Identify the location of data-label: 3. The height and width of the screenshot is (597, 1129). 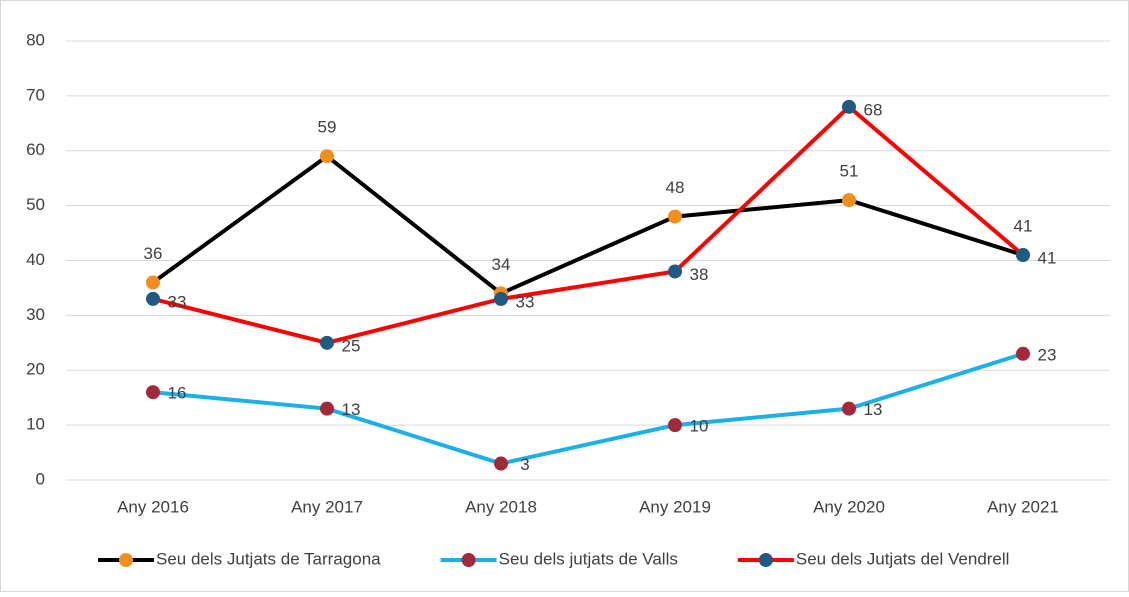
(524, 464).